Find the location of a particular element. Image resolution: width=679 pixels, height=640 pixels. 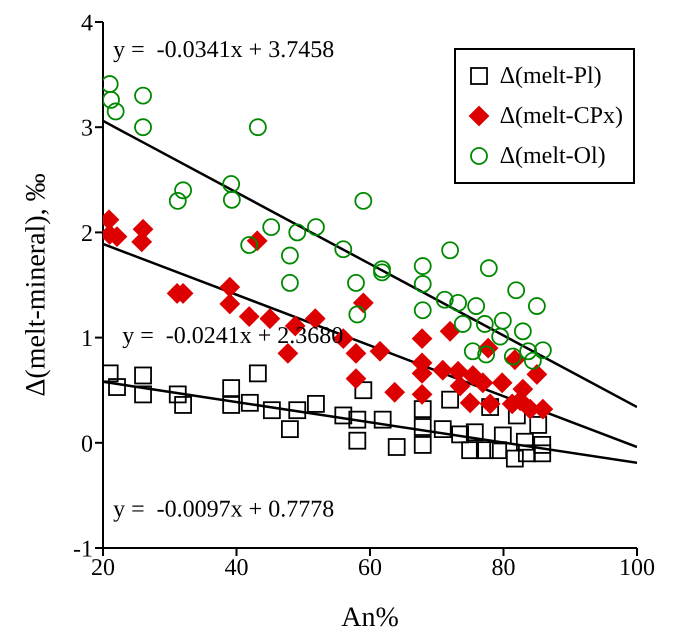

annotation: y = -0.0341x + 3.7458 is located at coordinates (223, 49).